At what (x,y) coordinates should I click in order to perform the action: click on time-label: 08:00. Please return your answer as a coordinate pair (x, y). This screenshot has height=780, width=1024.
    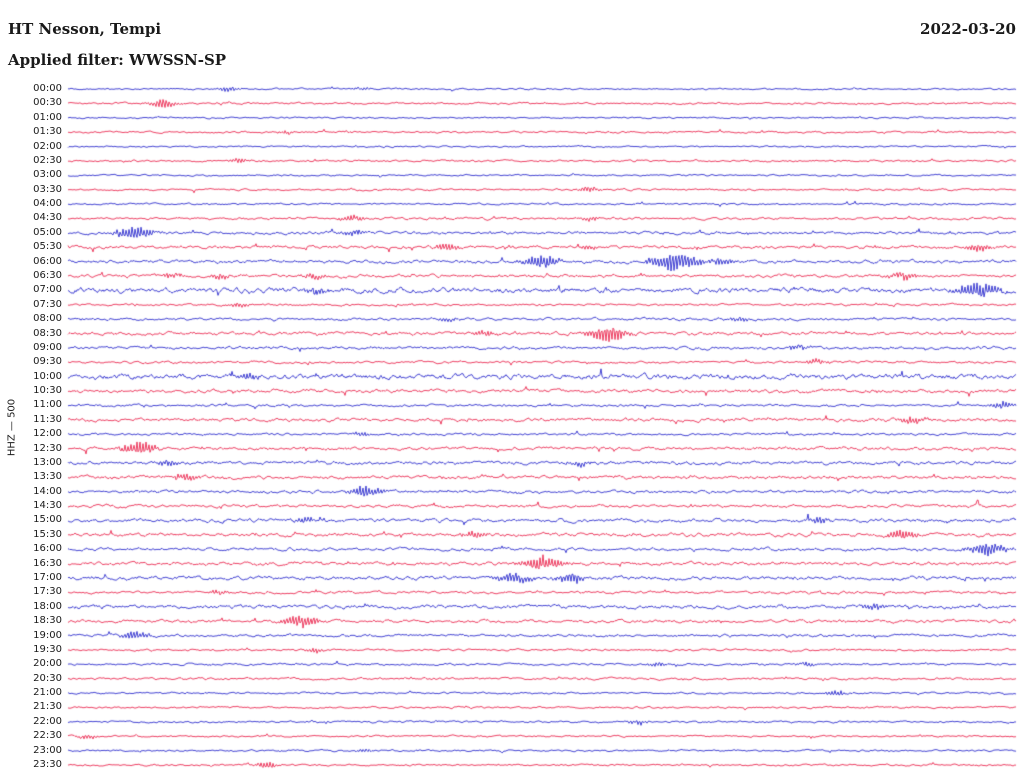
    Looking at the image, I should click on (47, 319).